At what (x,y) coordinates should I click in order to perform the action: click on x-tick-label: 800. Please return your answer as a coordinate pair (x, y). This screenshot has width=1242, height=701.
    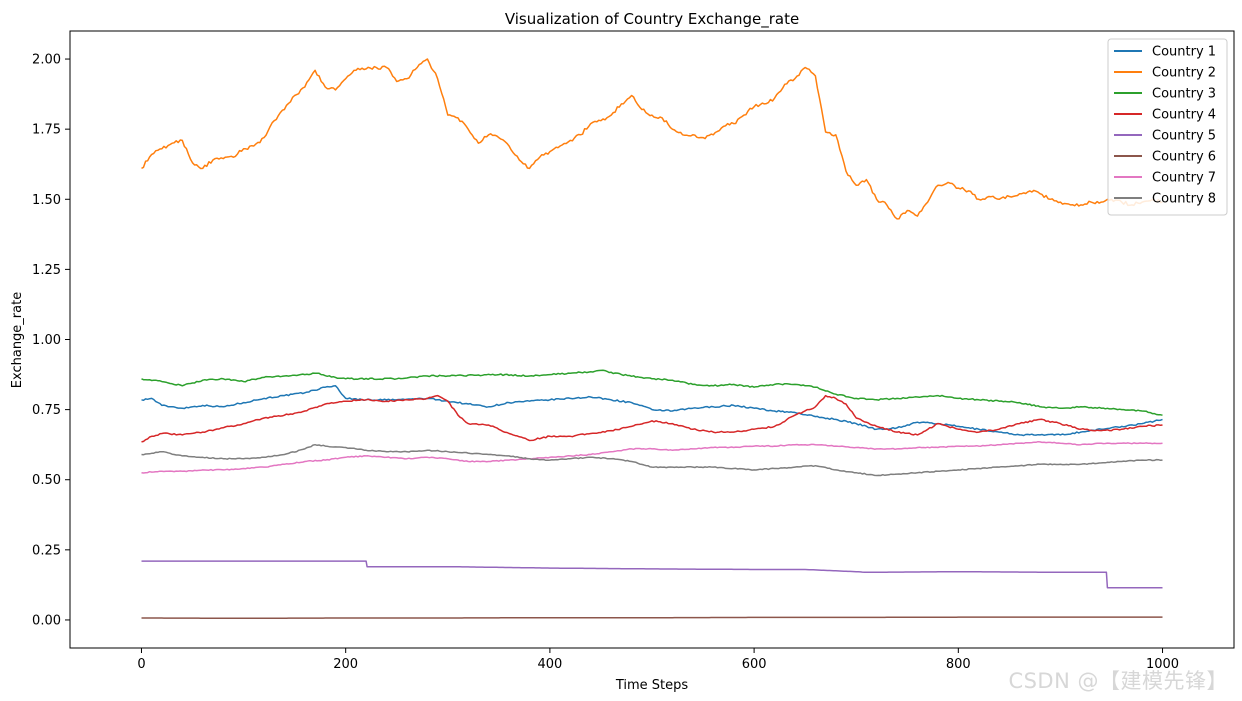
    Looking at the image, I should click on (958, 664).